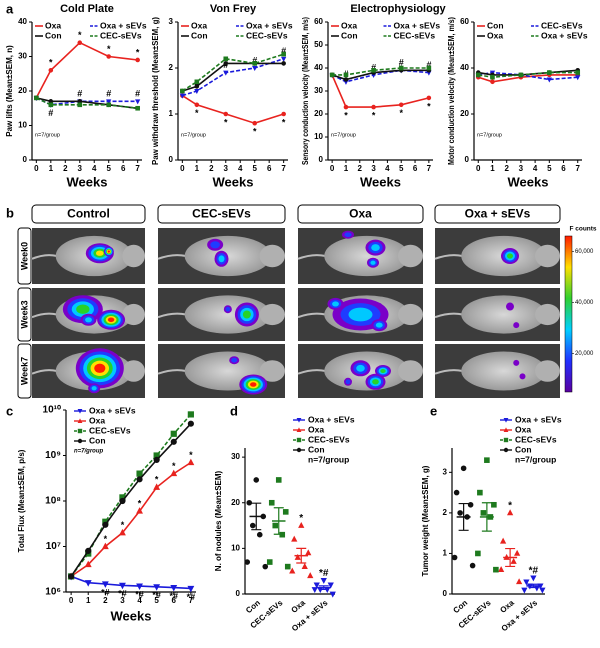 The width and height of the screenshot is (600, 648). What do you see at coordinates (10, 212) in the screenshot?
I see `panel-label: b` at bounding box center [10, 212].